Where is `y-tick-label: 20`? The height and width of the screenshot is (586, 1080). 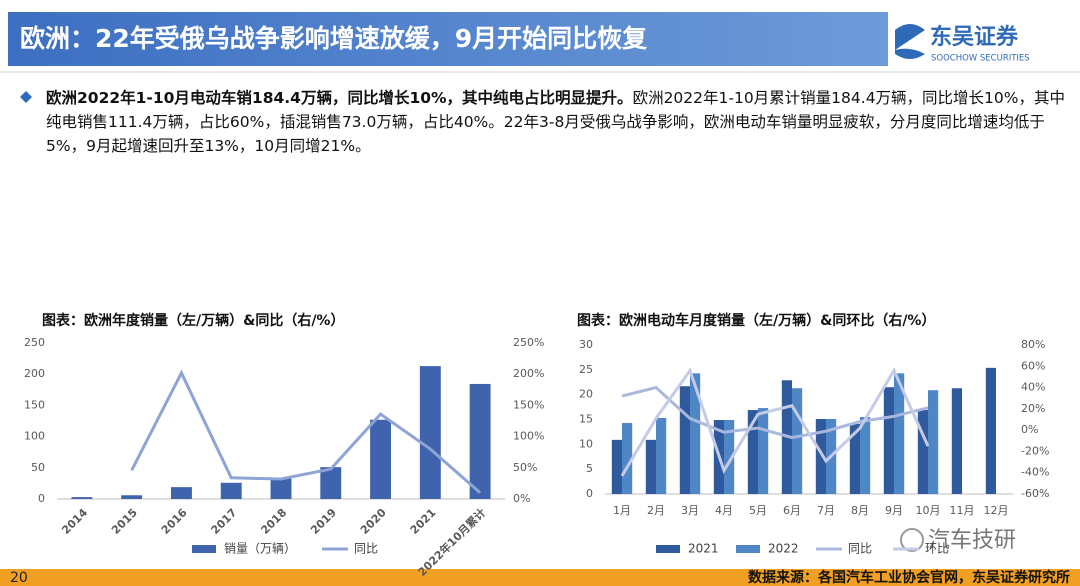 y-tick-label: 20 is located at coordinates (586, 394).